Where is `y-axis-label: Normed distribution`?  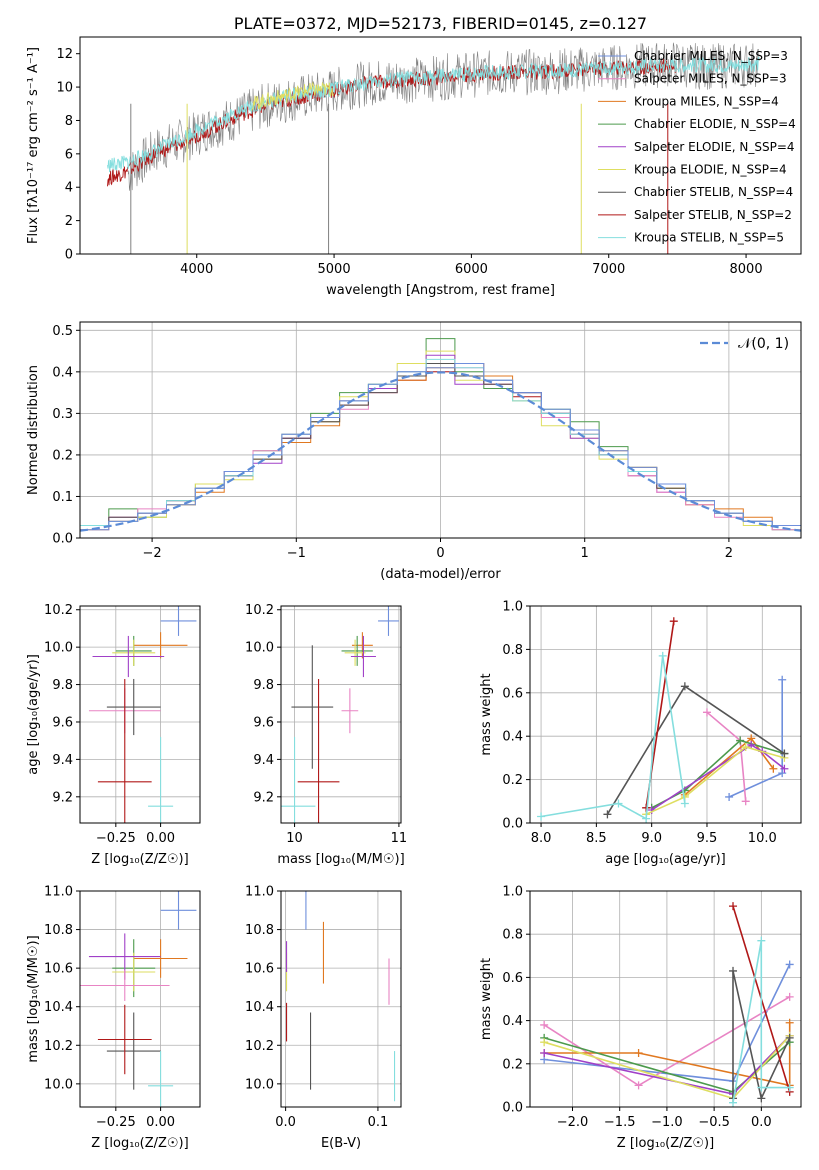 y-axis-label: Normed distribution is located at coordinates (33, 430).